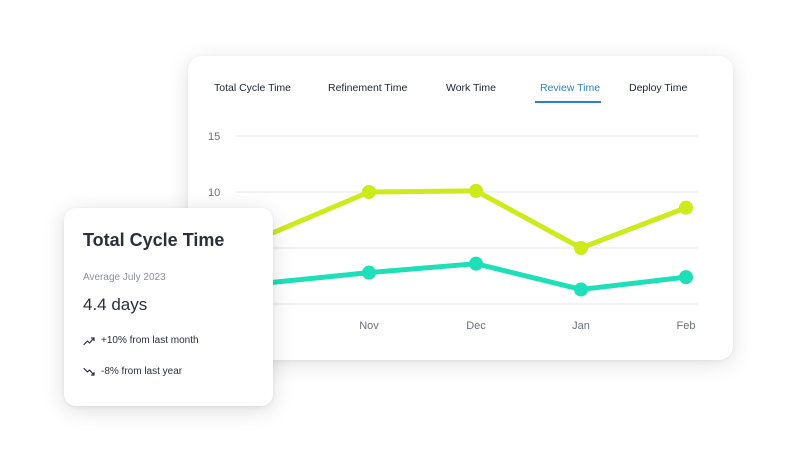 The height and width of the screenshot is (450, 785). I want to click on year-change-row: -8% from last year, so click(132, 371).